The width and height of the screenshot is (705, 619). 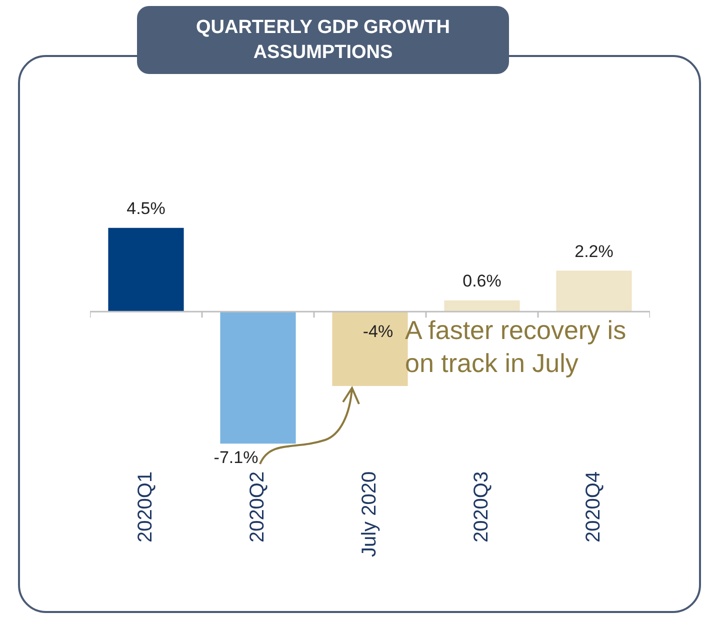 What do you see at coordinates (594, 251) in the screenshot?
I see `data-label: 2.2%` at bounding box center [594, 251].